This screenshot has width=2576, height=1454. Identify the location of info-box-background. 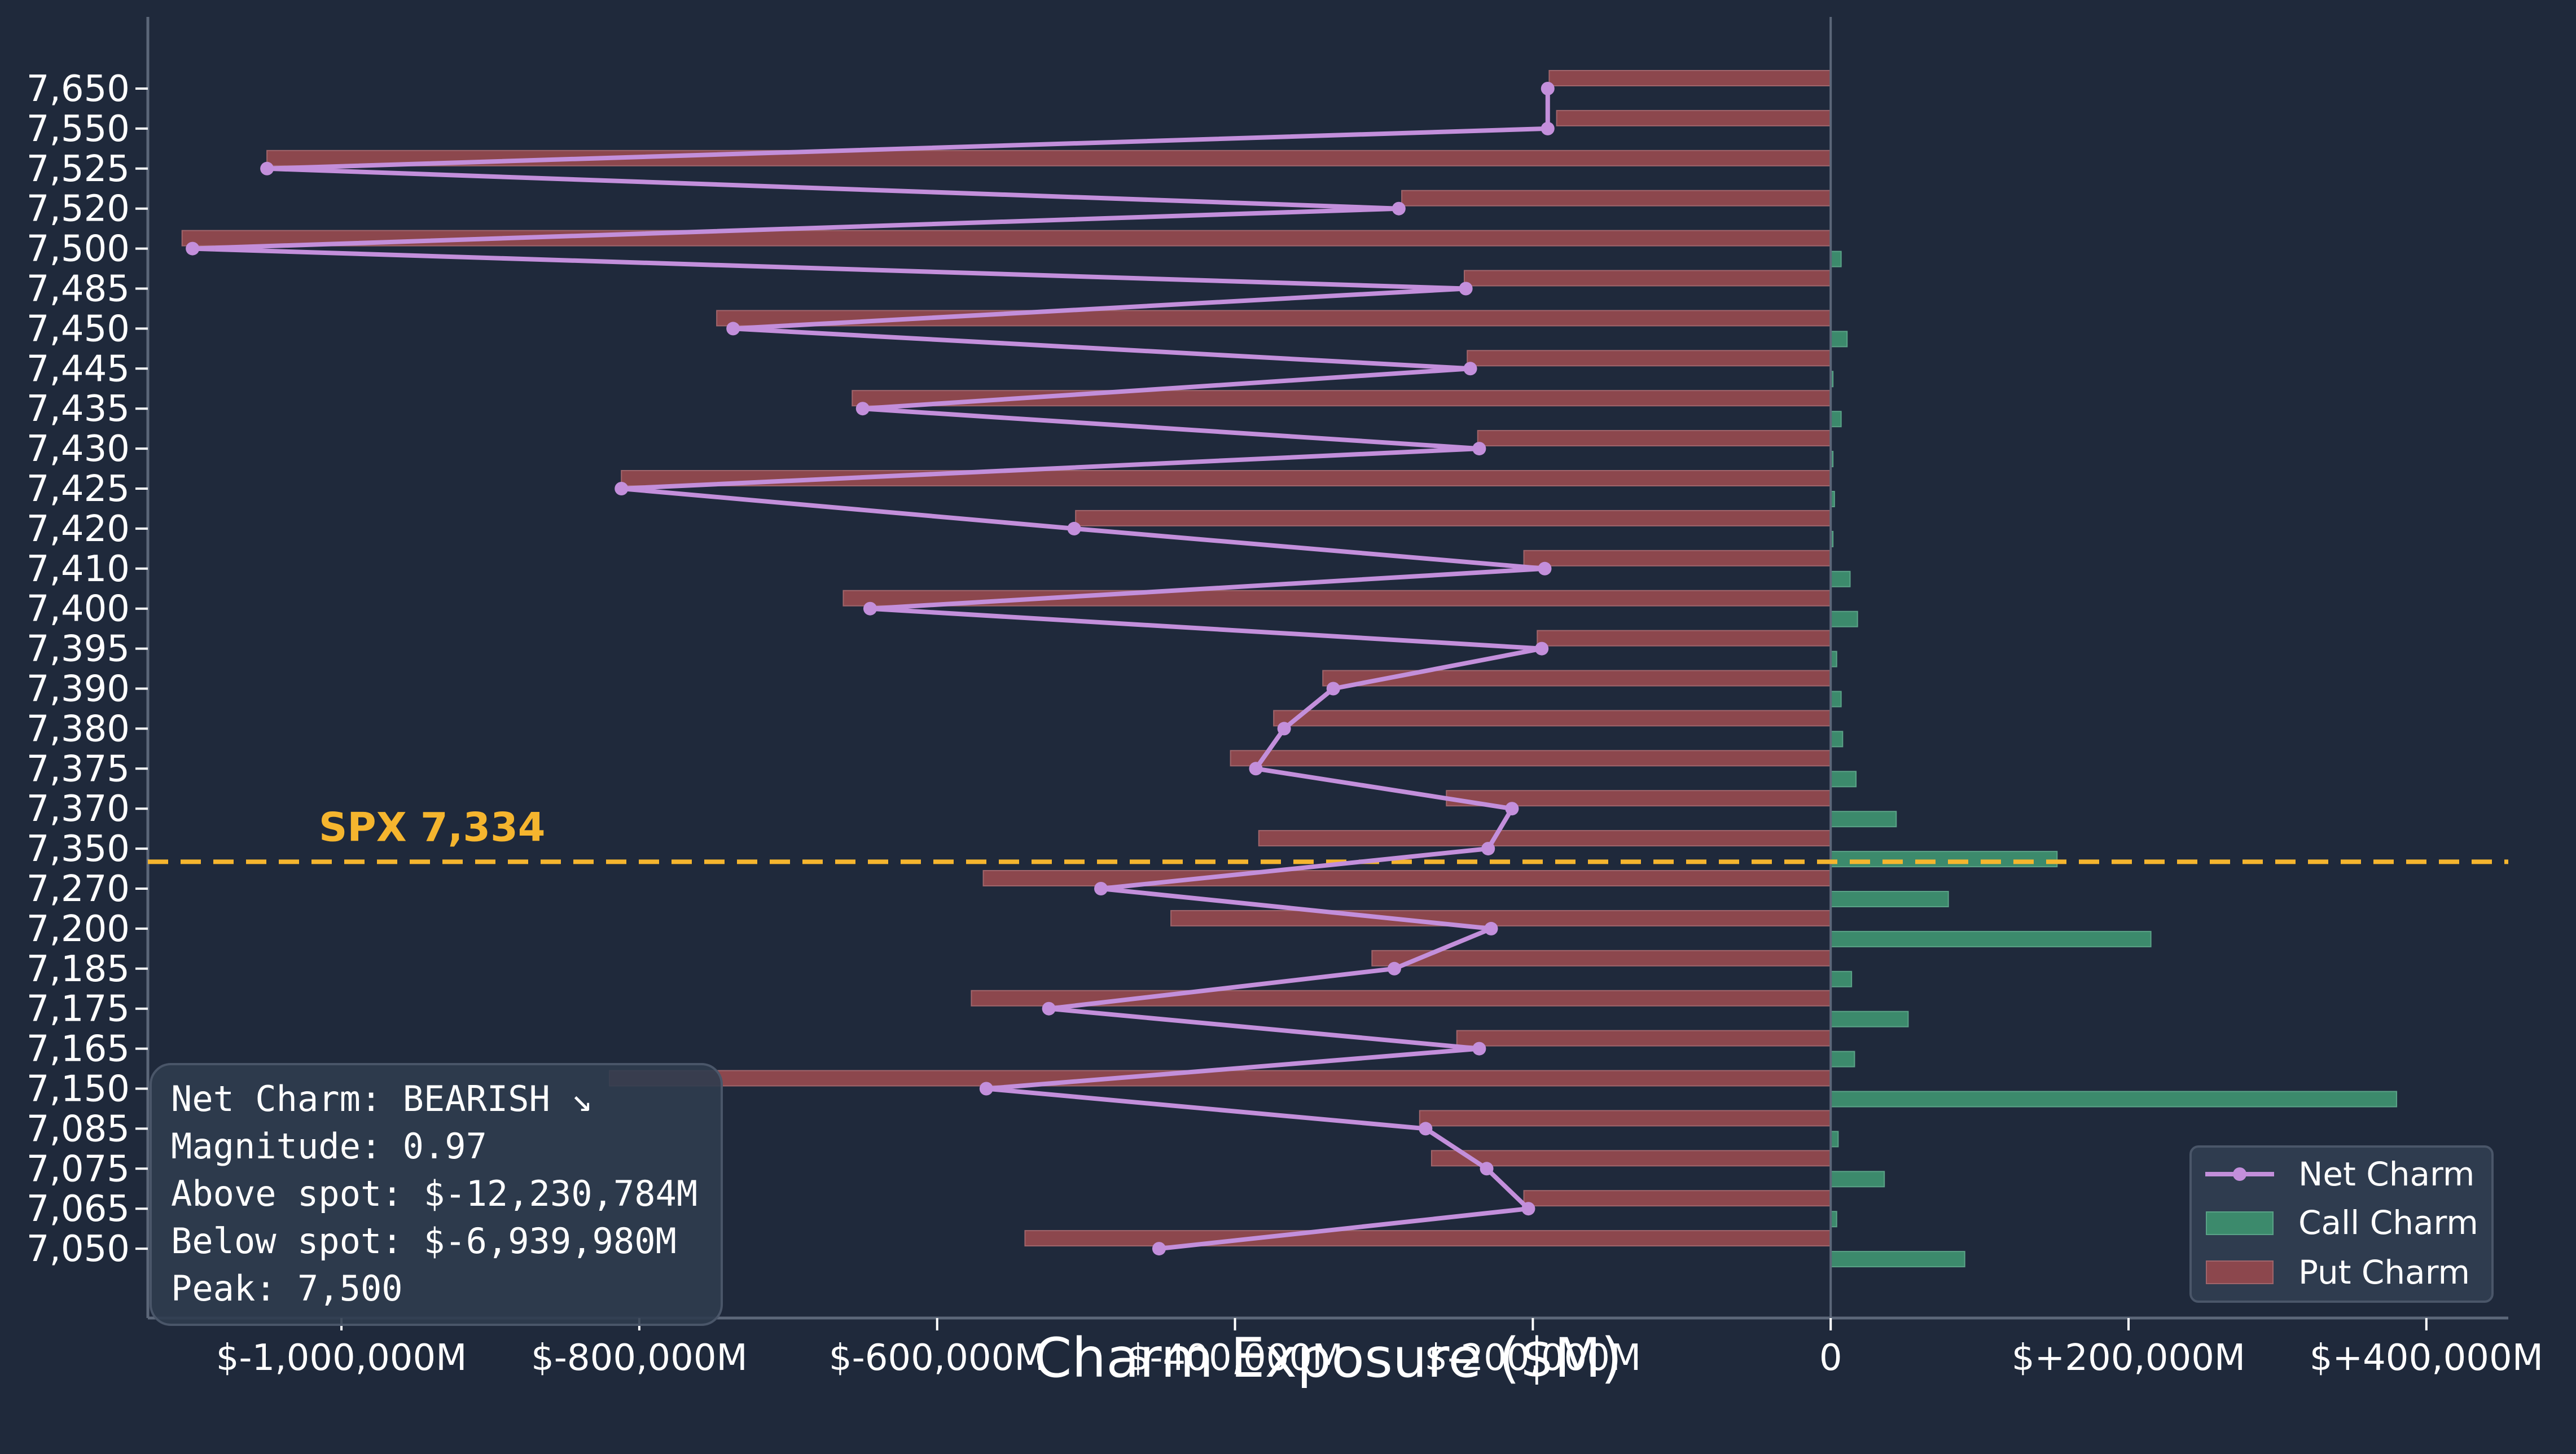
(436, 1194).